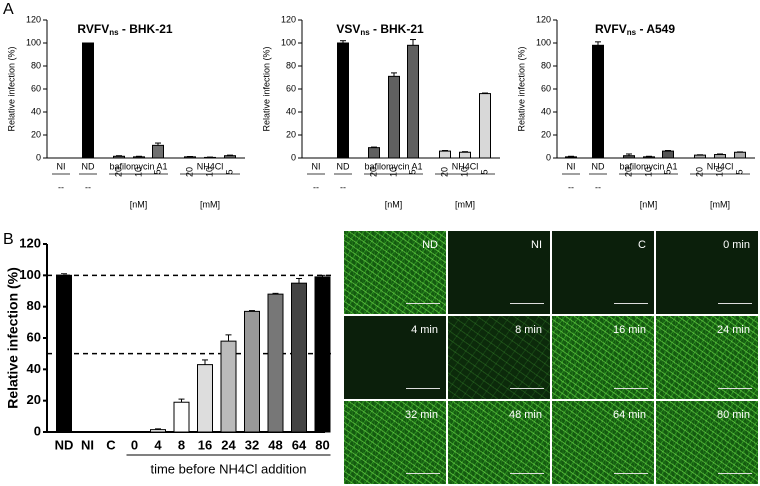  What do you see at coordinates (525, 415) in the screenshot?
I see `tile-label: 48 min` at bounding box center [525, 415].